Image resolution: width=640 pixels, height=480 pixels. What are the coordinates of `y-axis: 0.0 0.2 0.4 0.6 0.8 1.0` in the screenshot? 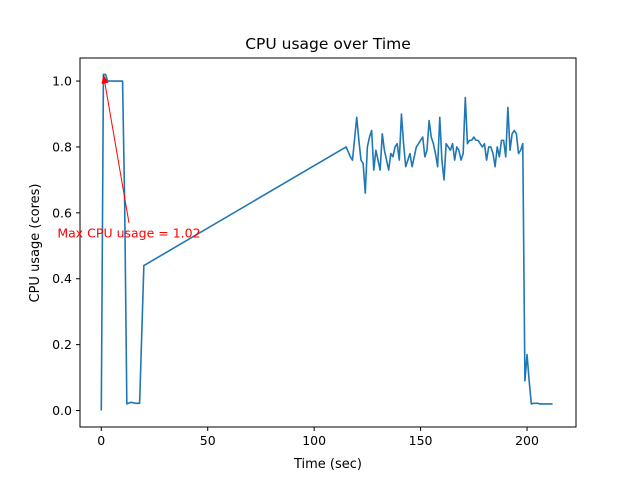 It's located at (66, 246).